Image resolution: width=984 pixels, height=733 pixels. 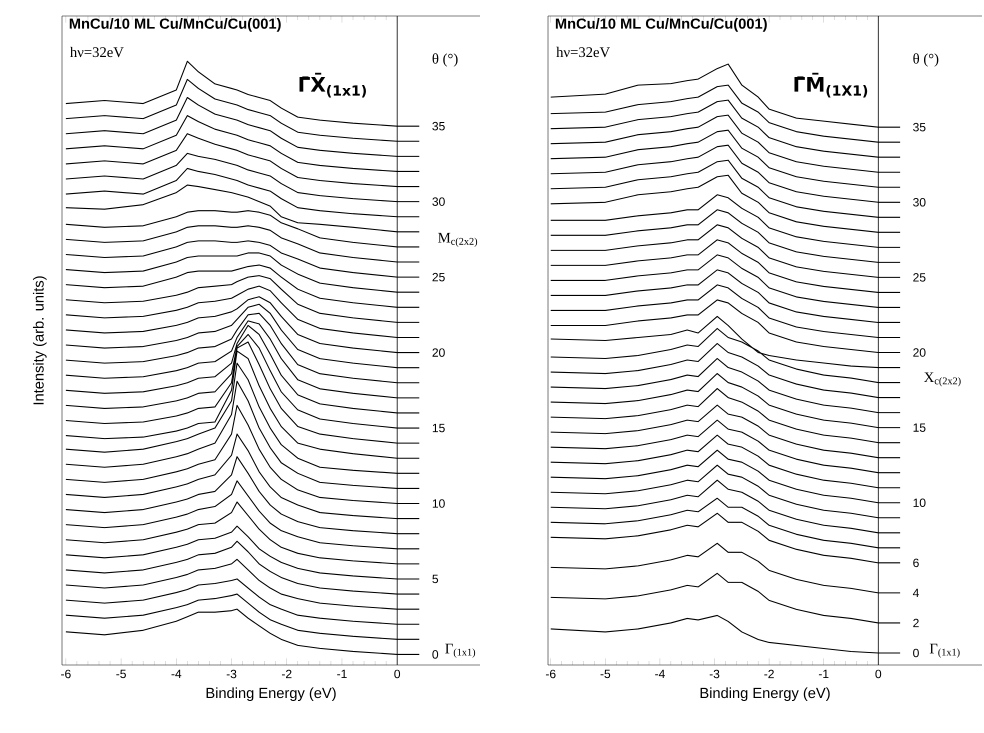 What do you see at coordinates (333, 85) in the screenshot?
I see `annotation: Γ̄X̄$_{(1x1)}$` at bounding box center [333, 85].